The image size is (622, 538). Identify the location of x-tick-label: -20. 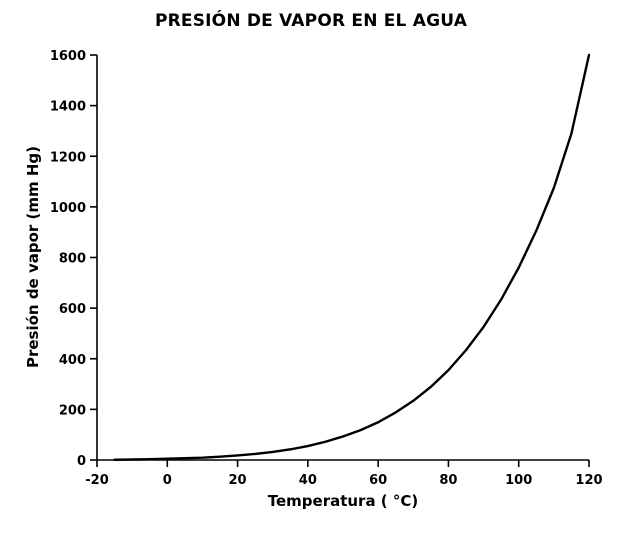
(97, 480).